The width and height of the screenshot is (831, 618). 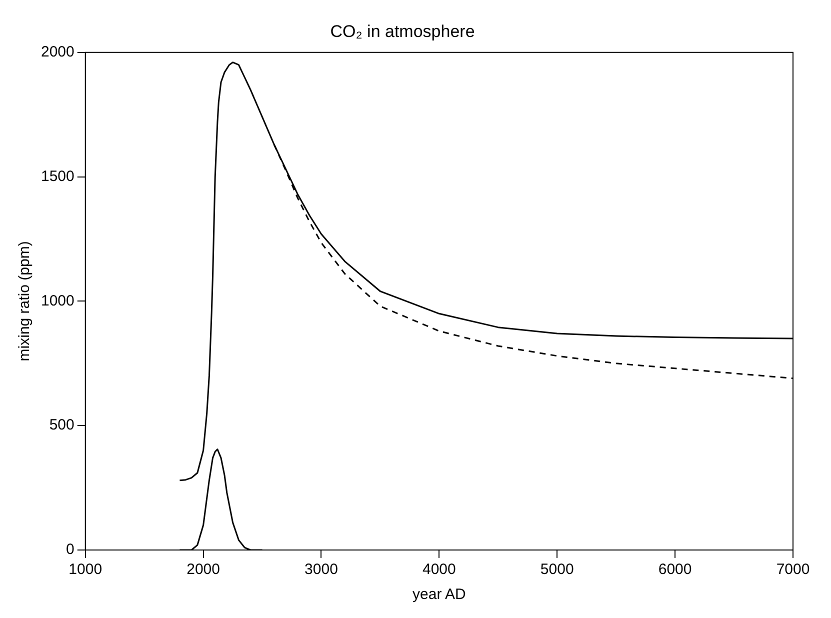 What do you see at coordinates (203, 569) in the screenshot?
I see `x-tick-label: 2000` at bounding box center [203, 569].